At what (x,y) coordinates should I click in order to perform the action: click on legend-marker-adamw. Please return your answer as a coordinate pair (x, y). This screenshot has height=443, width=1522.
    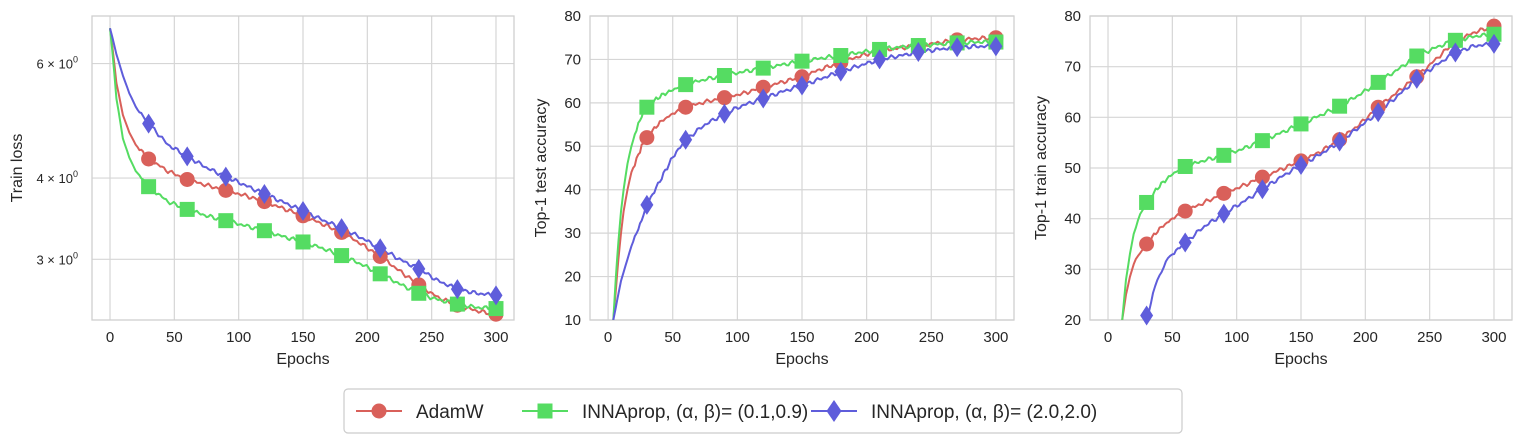
    Looking at the image, I should click on (379, 411).